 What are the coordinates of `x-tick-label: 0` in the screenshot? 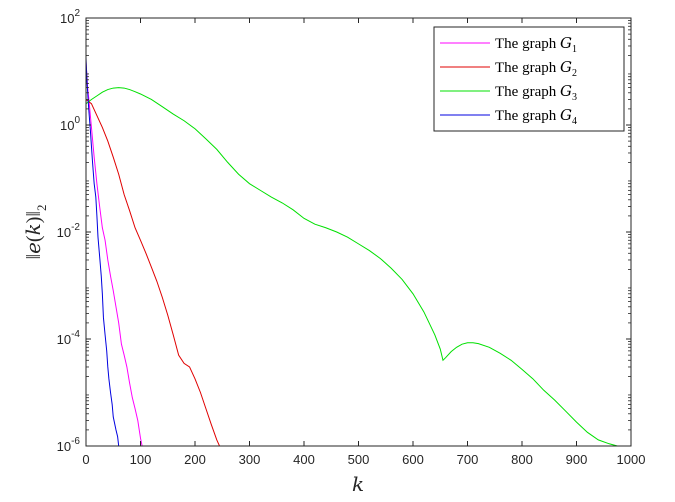 It's located at (85, 459).